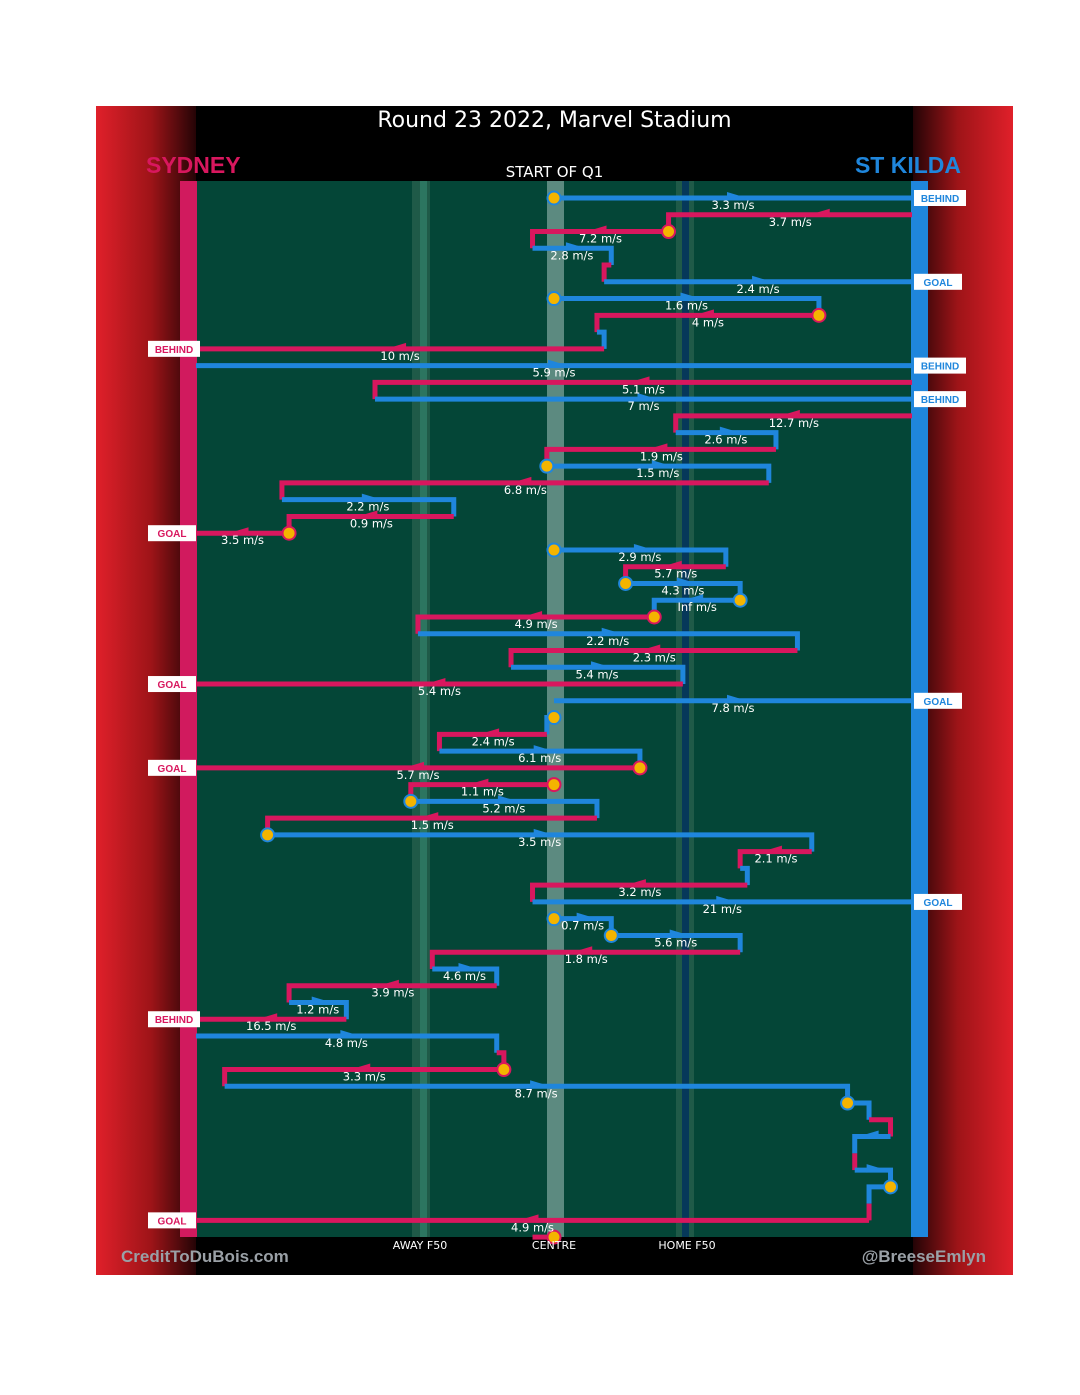 The height and width of the screenshot is (1395, 1080). Describe the element at coordinates (554, 172) in the screenshot. I see `start-of-quarter-label: START OF Q1` at that location.